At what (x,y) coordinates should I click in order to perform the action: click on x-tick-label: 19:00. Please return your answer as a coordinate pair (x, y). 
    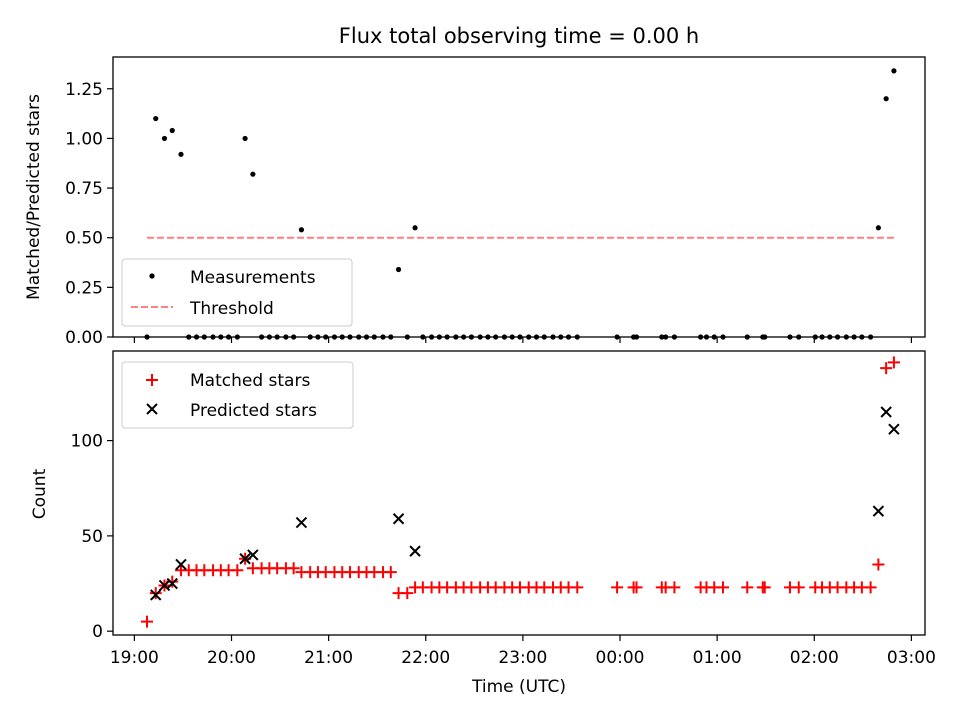
    Looking at the image, I should click on (134, 658).